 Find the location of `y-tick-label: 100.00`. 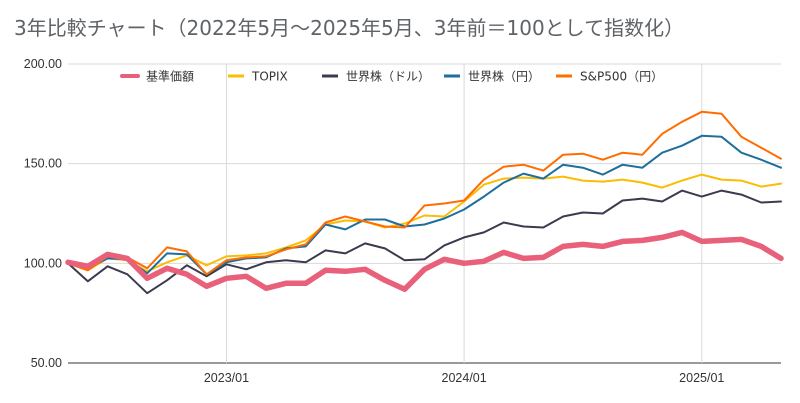

y-tick-label: 100.00 is located at coordinates (43, 263).